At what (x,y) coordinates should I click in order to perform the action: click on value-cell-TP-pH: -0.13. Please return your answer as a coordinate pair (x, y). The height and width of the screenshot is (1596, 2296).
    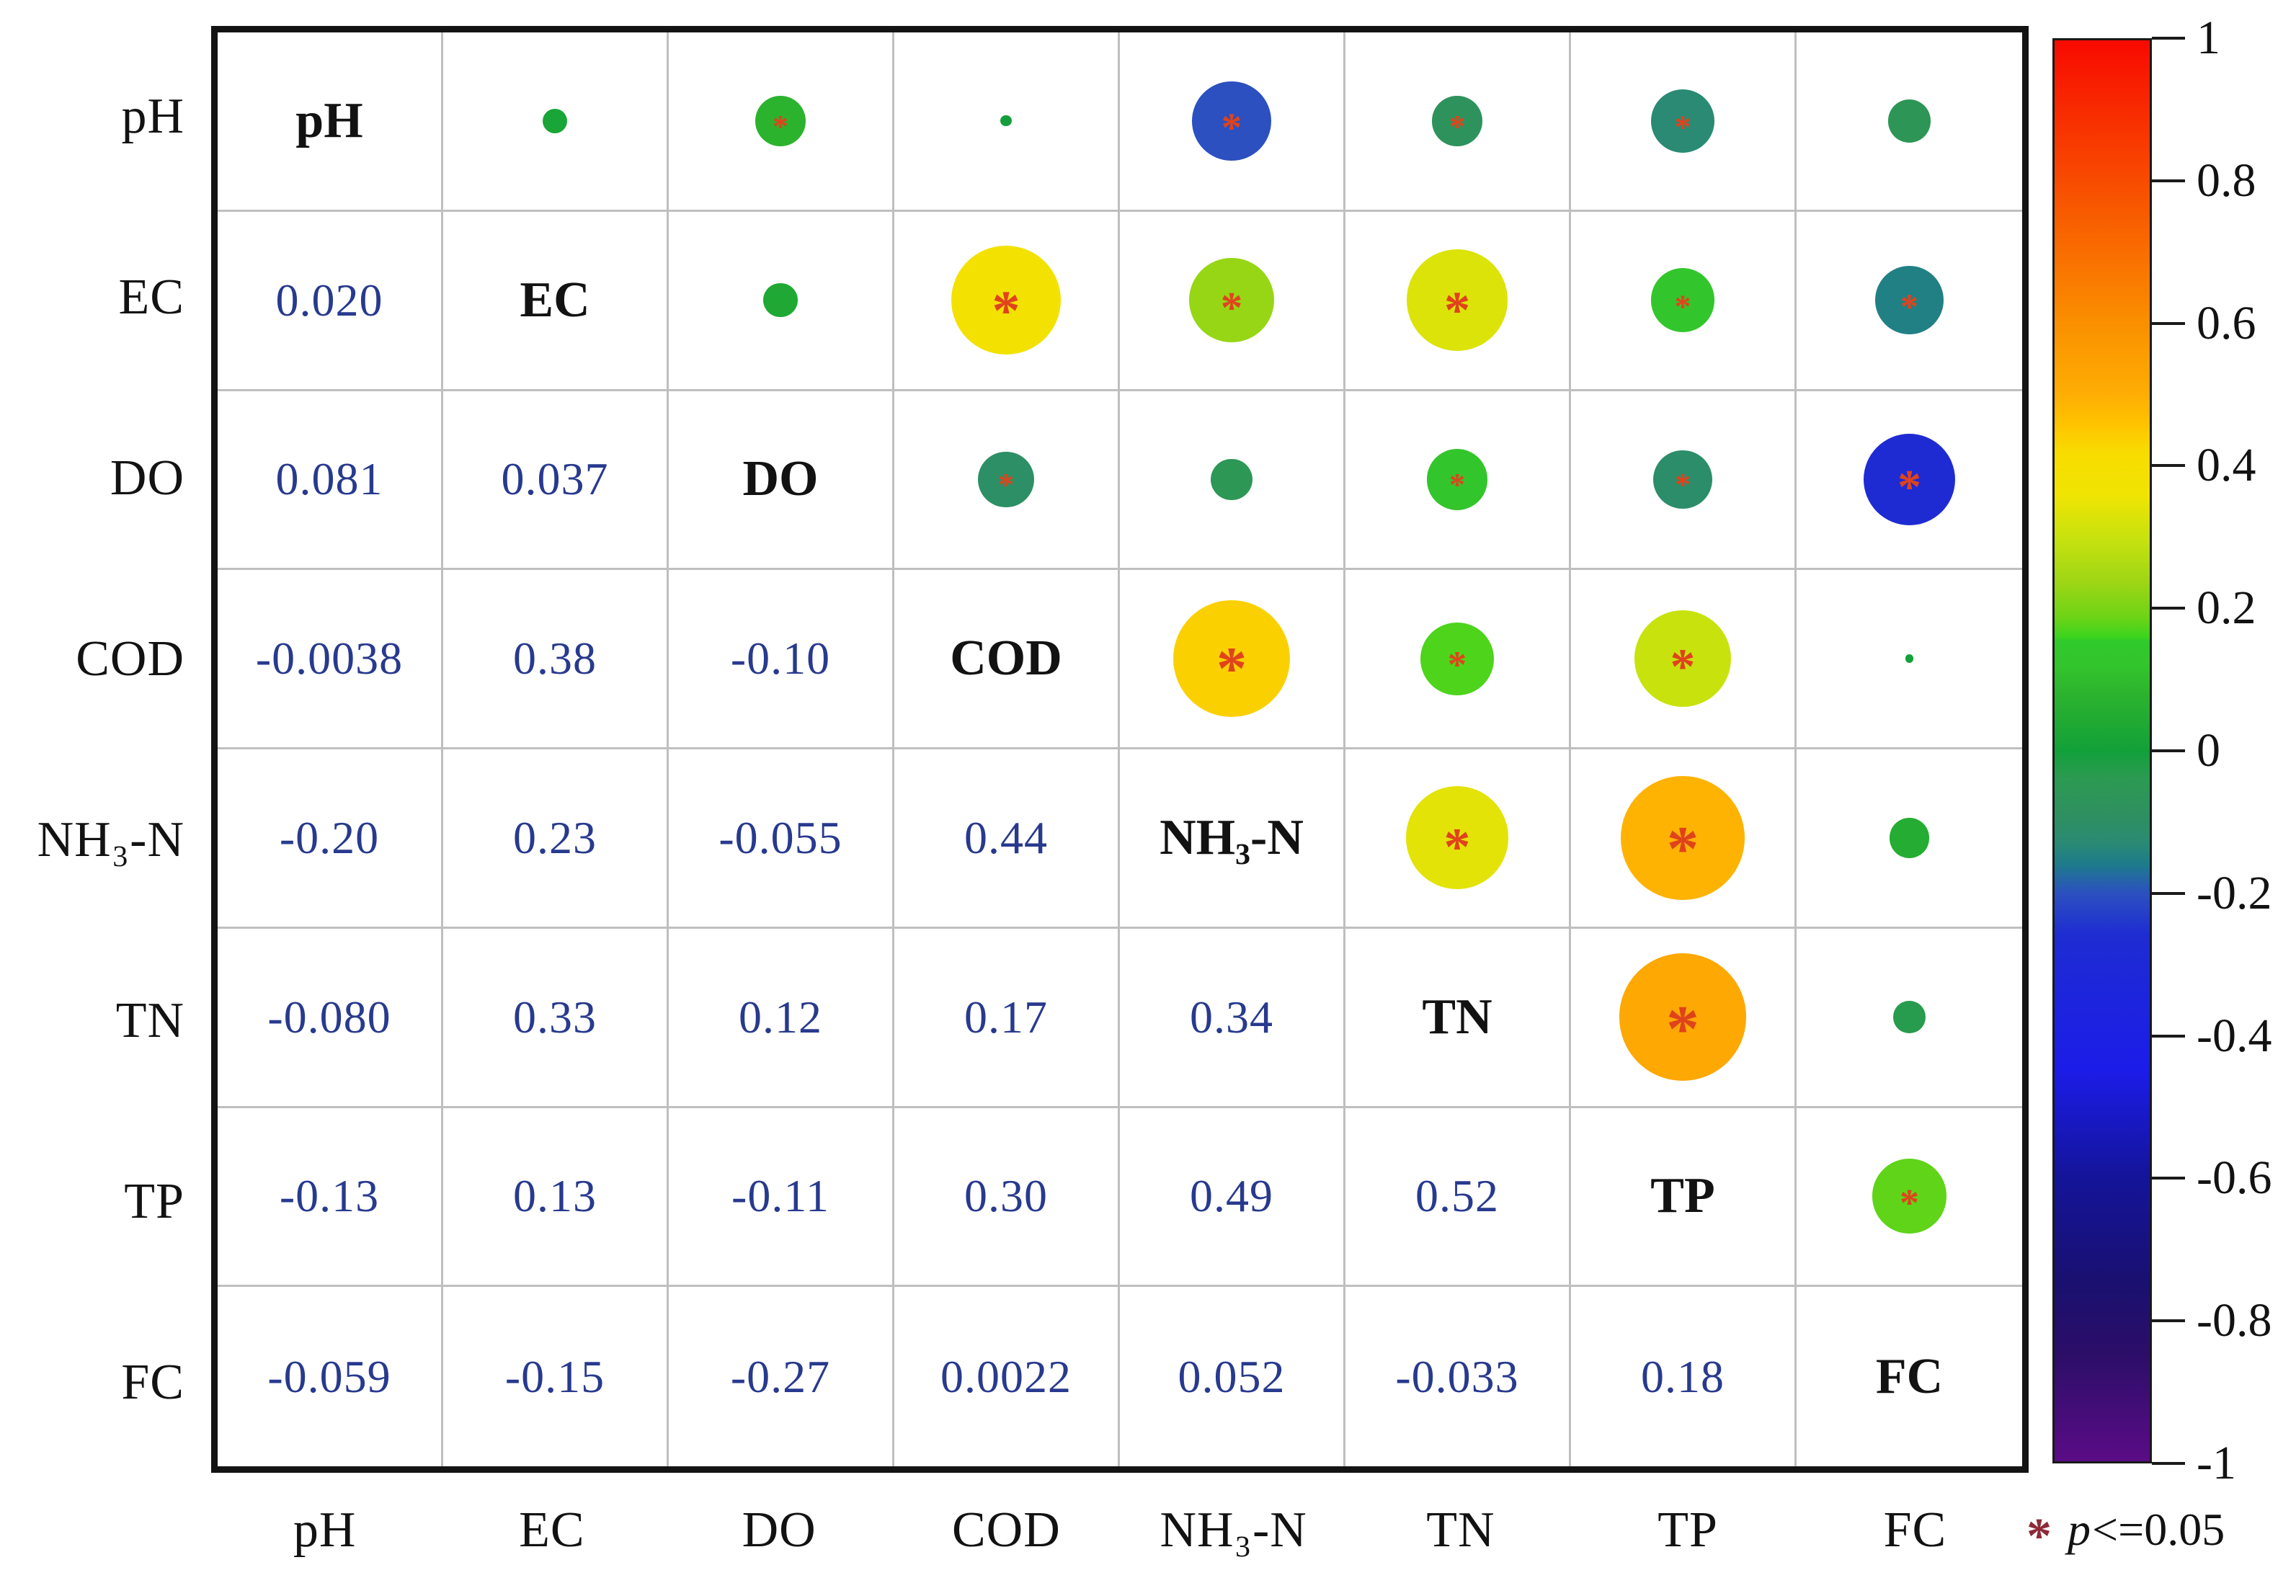
    Looking at the image, I should click on (330, 1198).